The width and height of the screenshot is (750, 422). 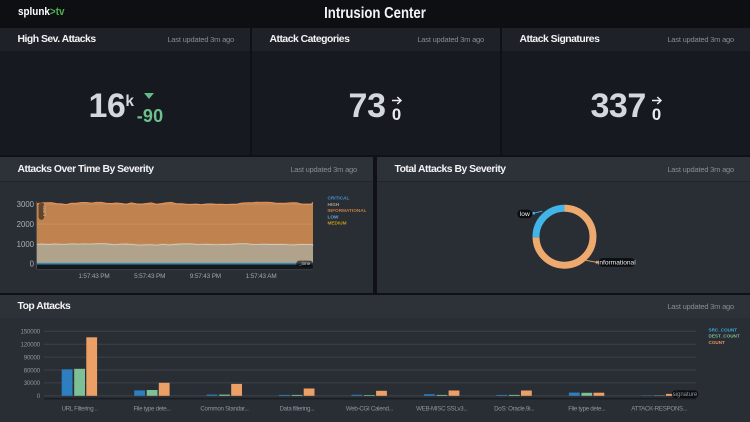 I want to click on svg-text: 3000, so click(x=26, y=204).